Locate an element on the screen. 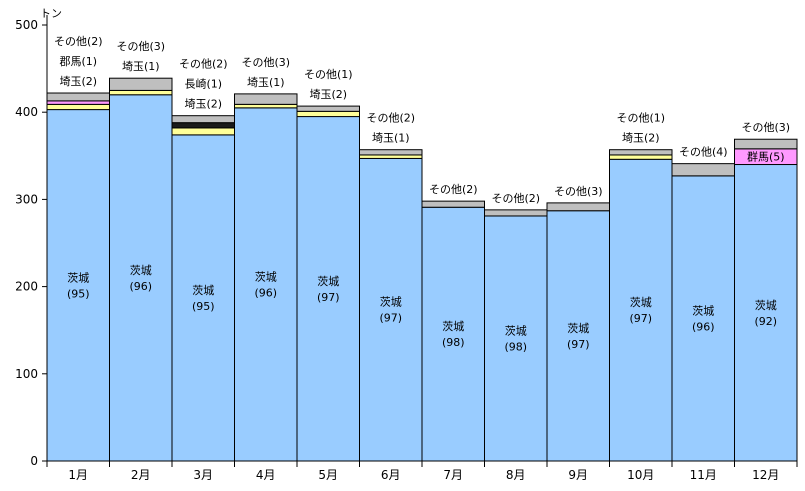 This screenshot has height=491, width=805. y-tick-label: 0 is located at coordinates (34, 461).